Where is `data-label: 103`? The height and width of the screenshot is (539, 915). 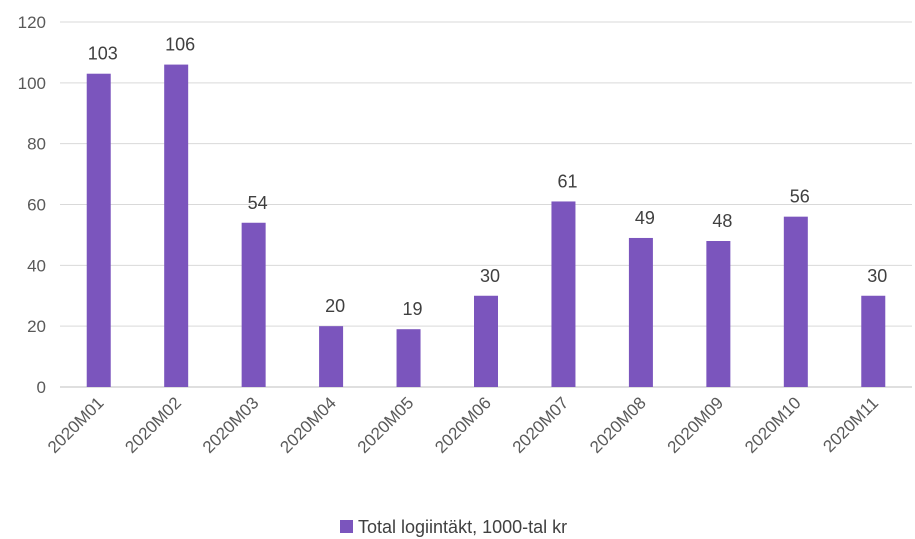
data-label: 103 is located at coordinates (103, 54).